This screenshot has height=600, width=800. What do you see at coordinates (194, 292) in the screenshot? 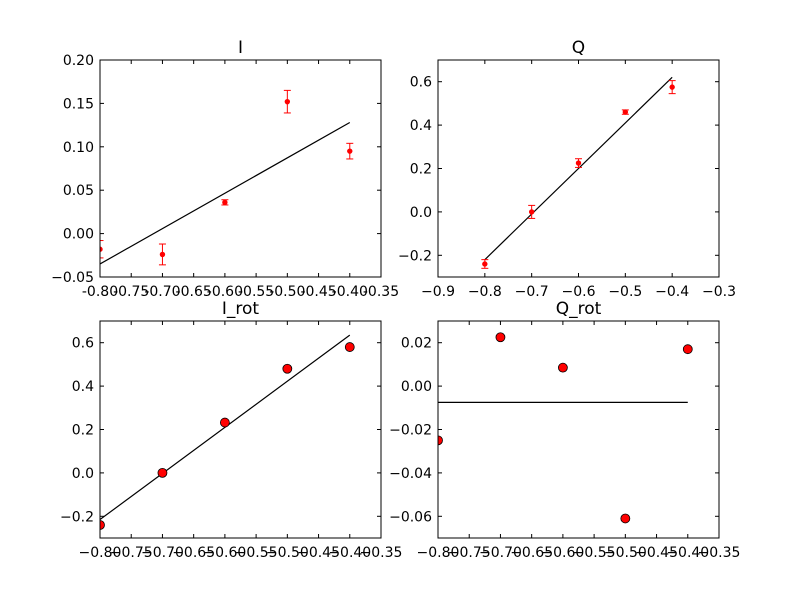
I see `x-tick-label-i-3: -0.65` at bounding box center [194, 292].